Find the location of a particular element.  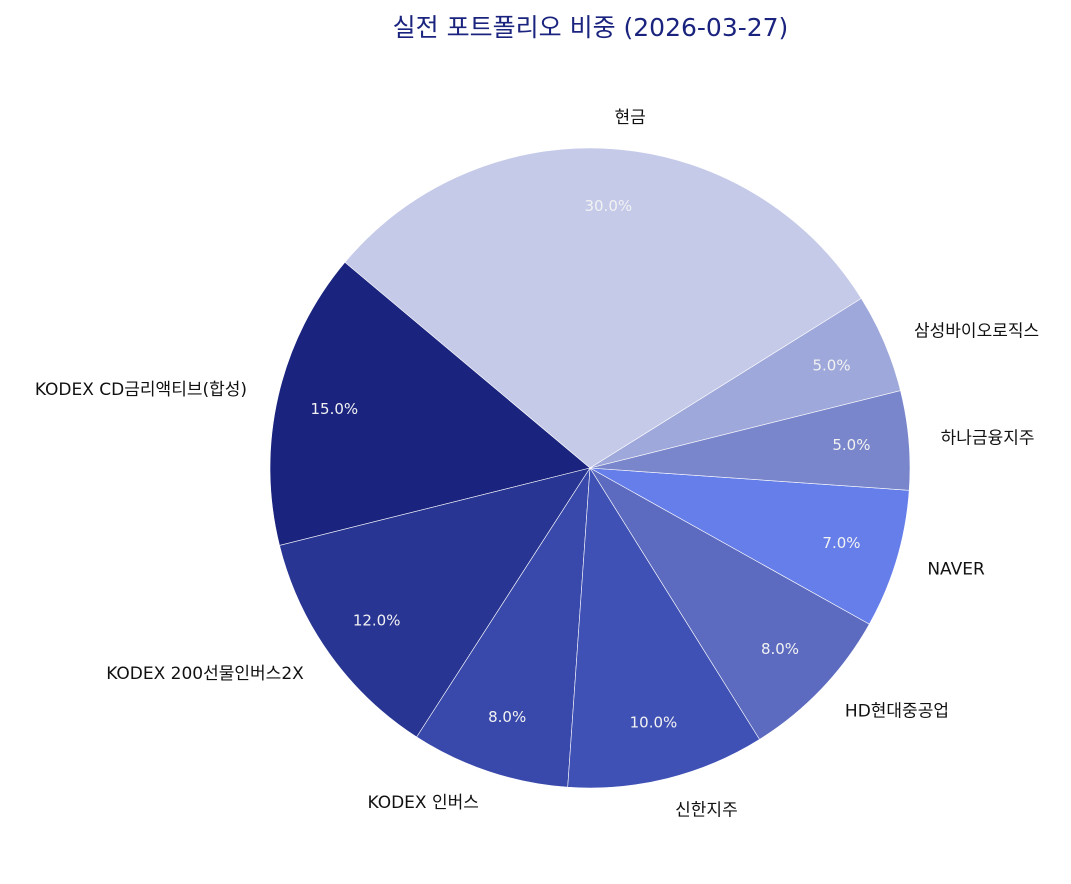

slice-category-label: 신한지주 is located at coordinates (706, 811).